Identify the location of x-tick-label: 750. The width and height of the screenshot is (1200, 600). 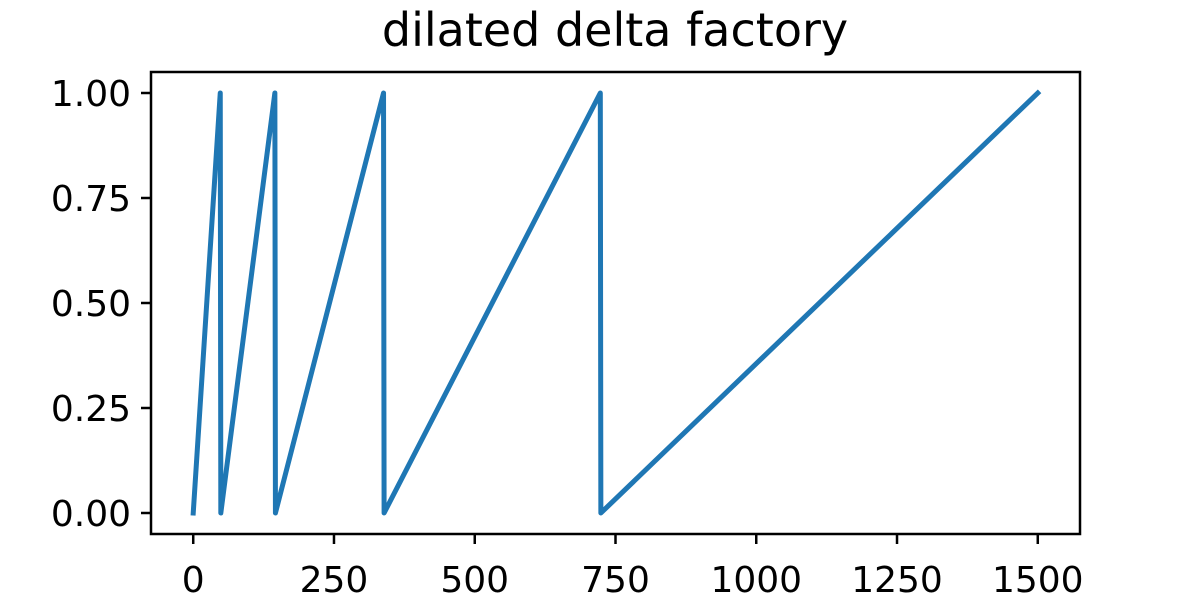
(615, 580).